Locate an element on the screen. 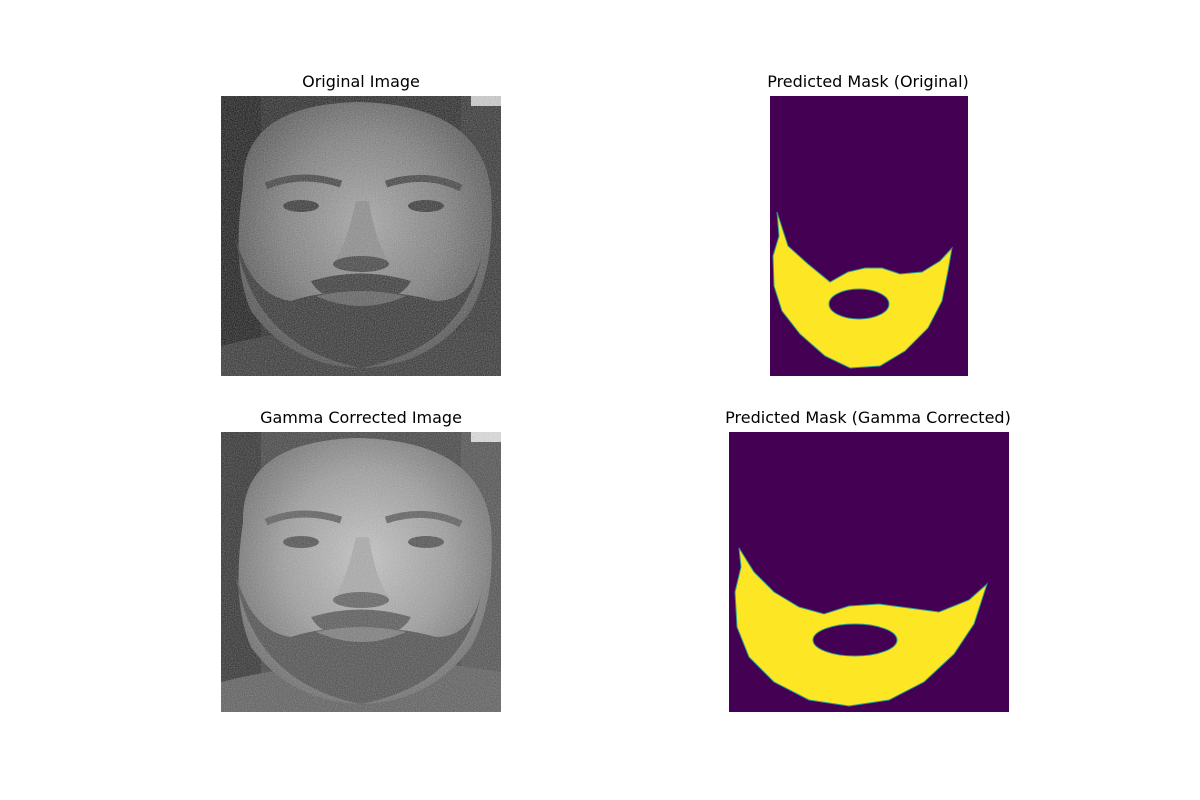 The height and width of the screenshot is (800, 1200). gamma-corrected-image is located at coordinates (361, 572).